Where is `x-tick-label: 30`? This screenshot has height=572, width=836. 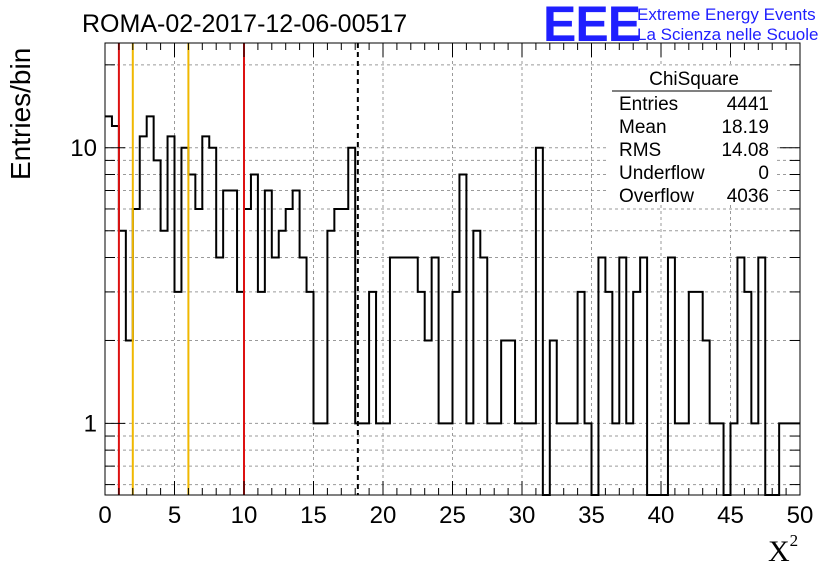
x-tick-label: 30 is located at coordinates (522, 515).